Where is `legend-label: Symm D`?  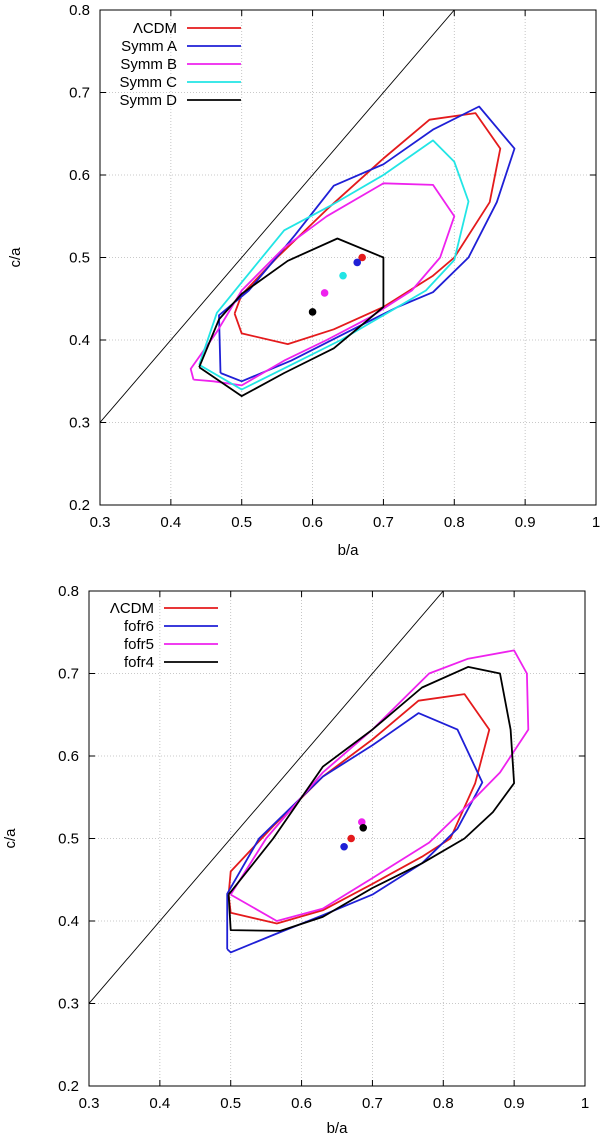
legend-label: Symm D is located at coordinates (149, 100).